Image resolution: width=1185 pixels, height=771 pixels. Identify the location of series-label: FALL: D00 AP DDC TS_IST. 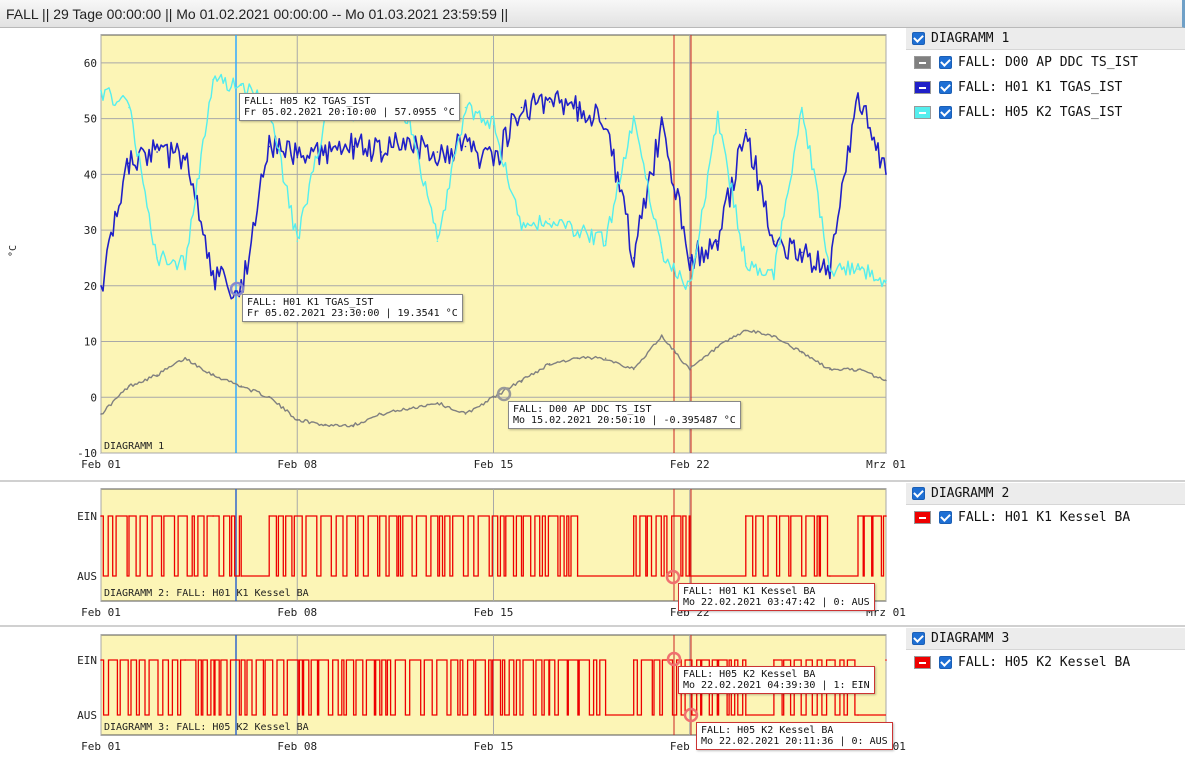
(1048, 62).